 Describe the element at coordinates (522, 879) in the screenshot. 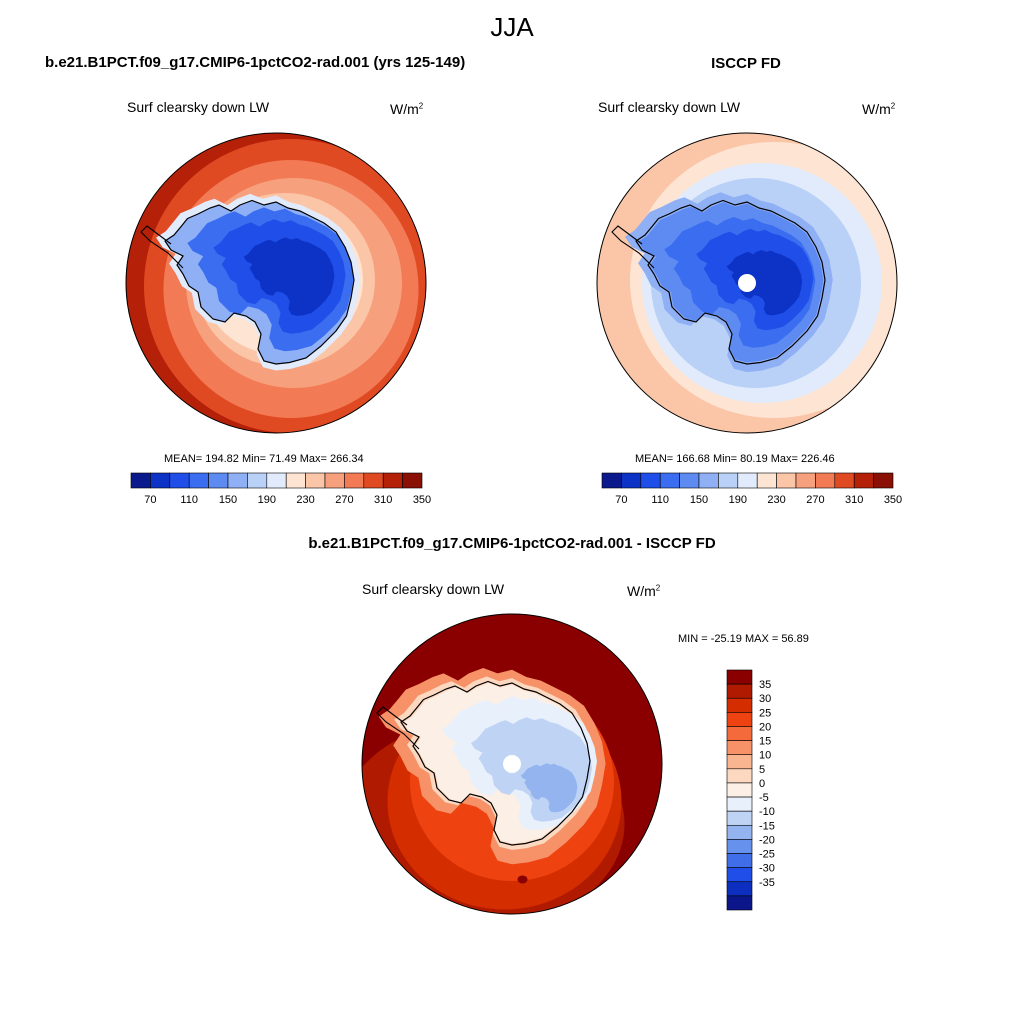

I see `diff-speck` at that location.